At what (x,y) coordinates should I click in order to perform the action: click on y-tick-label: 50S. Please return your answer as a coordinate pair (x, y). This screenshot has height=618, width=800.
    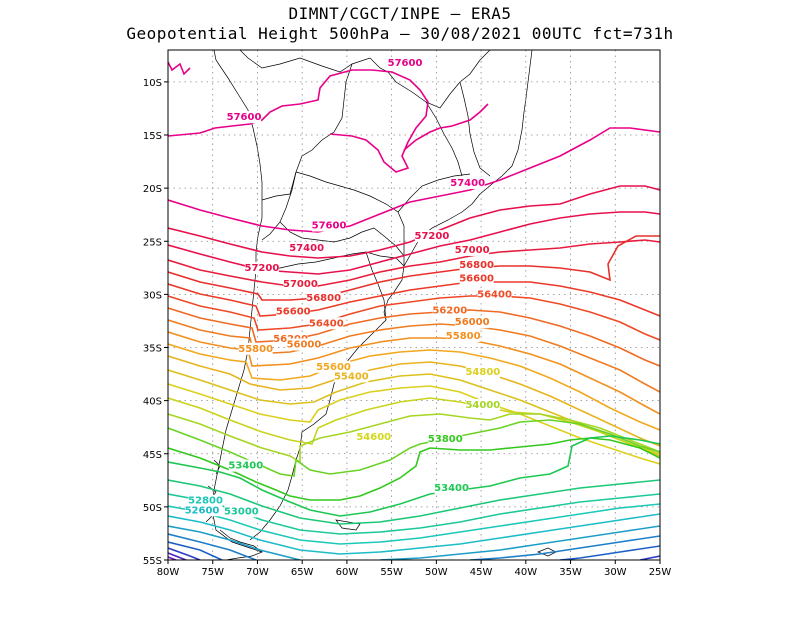
    Looking at the image, I should click on (152, 508).